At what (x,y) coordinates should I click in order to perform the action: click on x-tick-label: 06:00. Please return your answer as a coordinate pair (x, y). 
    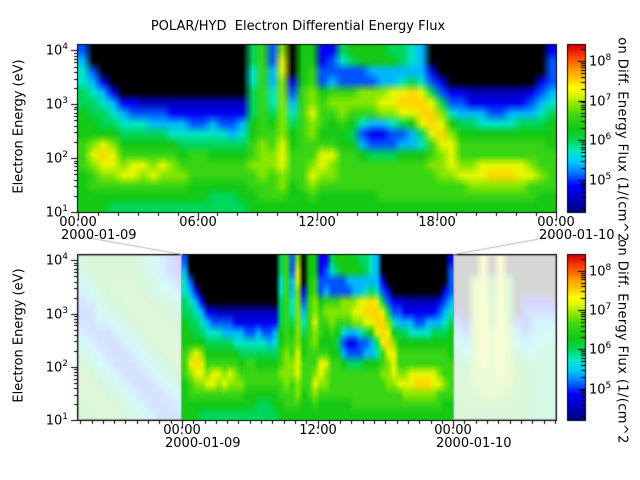
    Looking at the image, I should click on (198, 222).